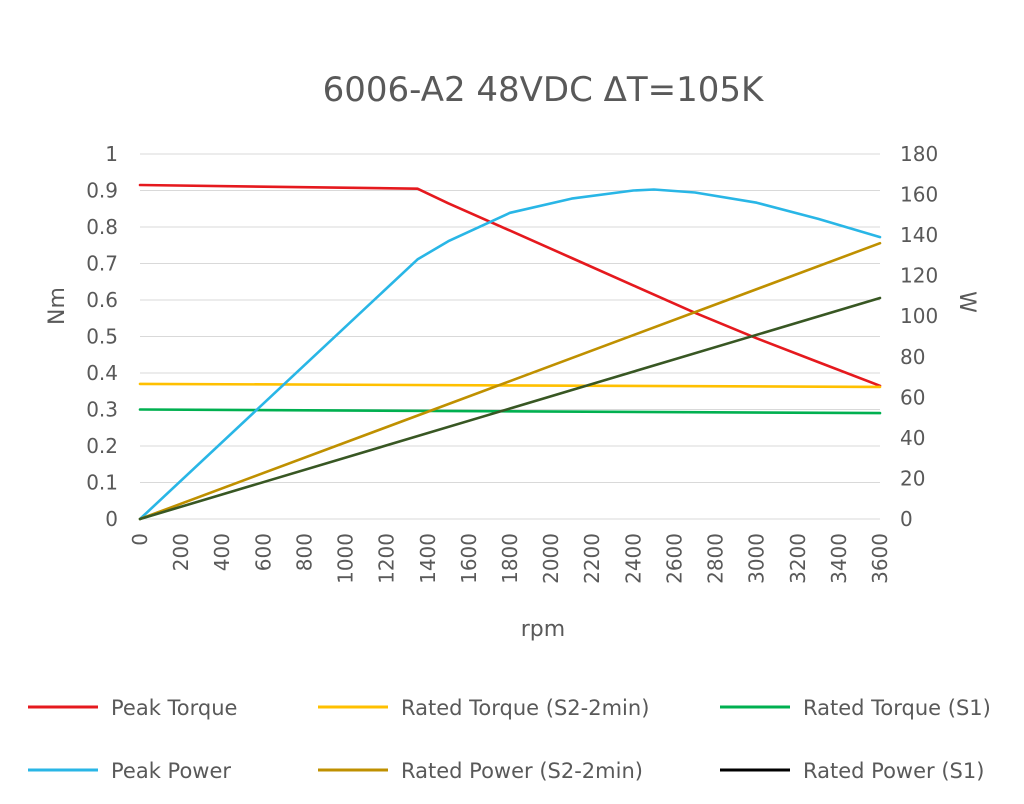 Image resolution: width=1024 pixels, height=804 pixels. I want to click on y-left-tick-label: 0.5, so click(102, 337).